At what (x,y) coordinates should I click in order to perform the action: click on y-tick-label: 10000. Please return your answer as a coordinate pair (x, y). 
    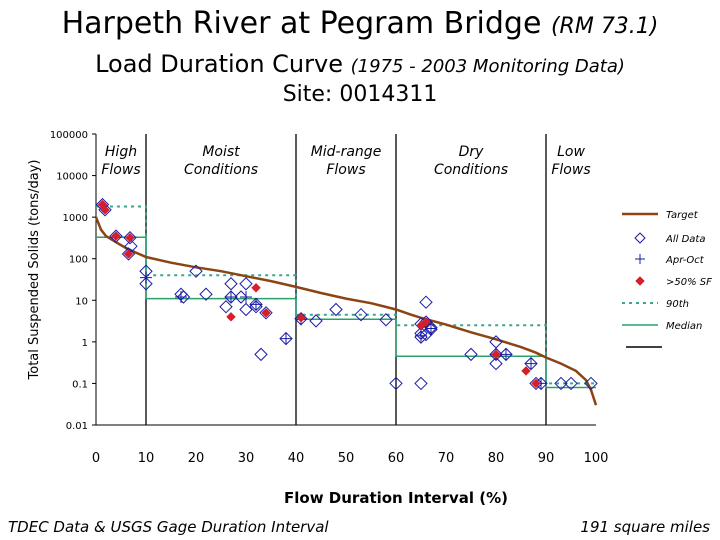
    Looking at the image, I should click on (72, 177).